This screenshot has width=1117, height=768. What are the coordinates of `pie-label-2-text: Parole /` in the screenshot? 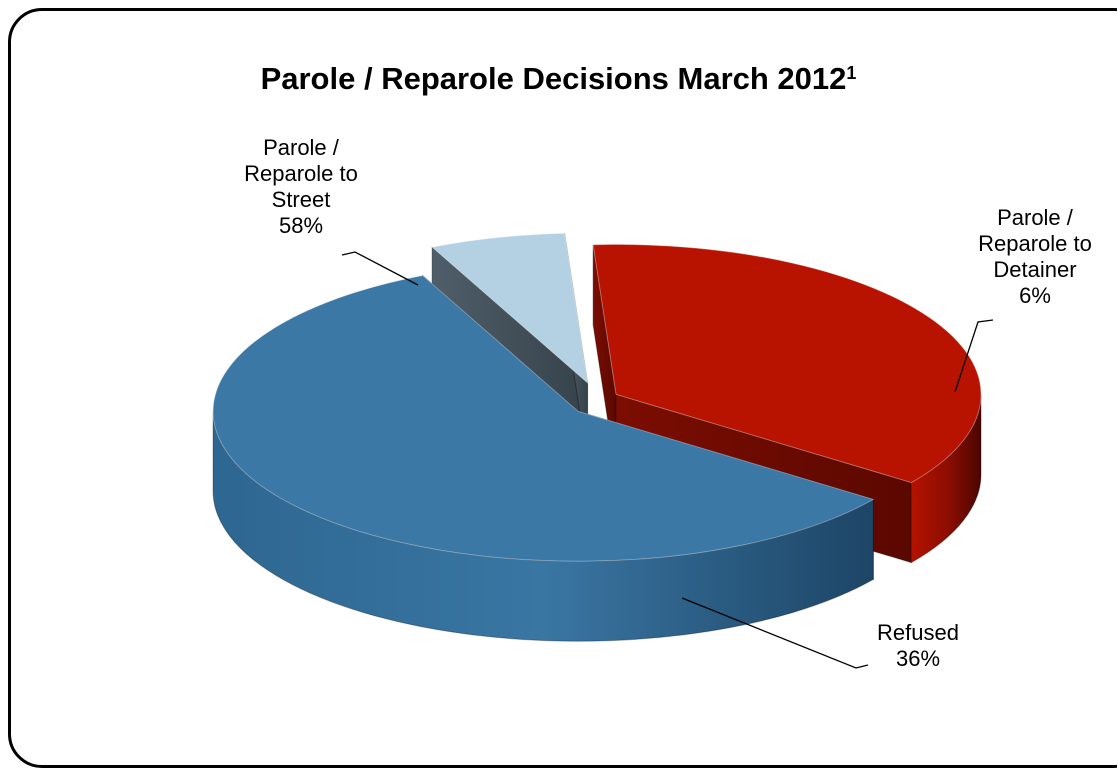 It's located at (1035, 217).